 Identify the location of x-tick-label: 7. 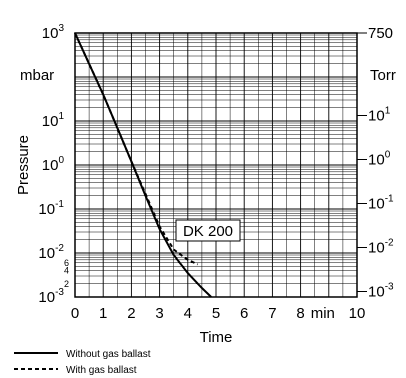
(272, 313).